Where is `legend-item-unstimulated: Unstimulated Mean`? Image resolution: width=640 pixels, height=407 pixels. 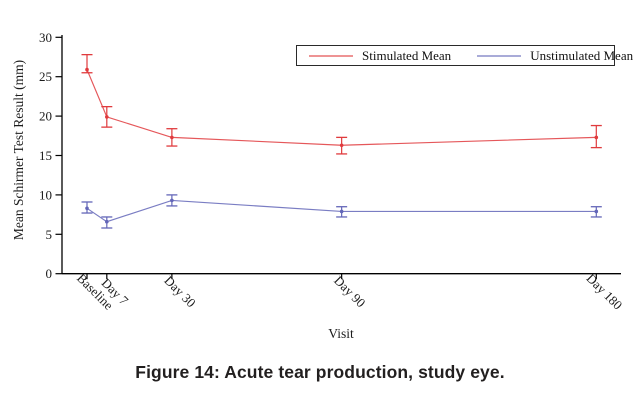 legend-item-unstimulated: Unstimulated Mean is located at coordinates (555, 56).